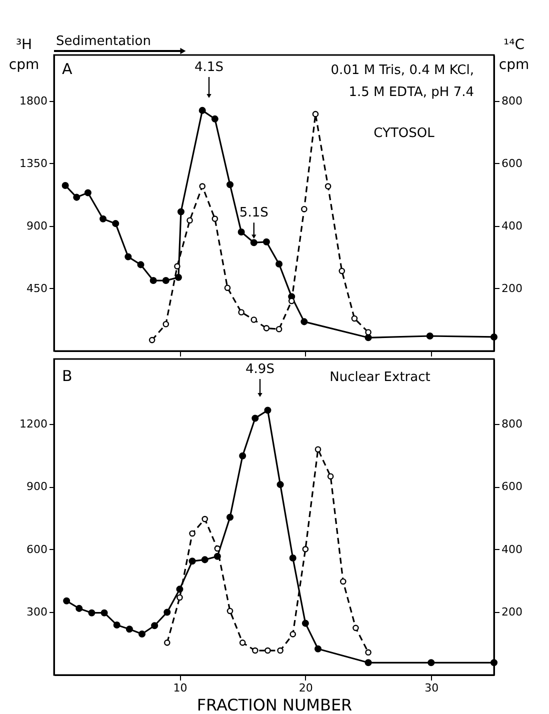  I want to click on text: Sedimentation, so click(103, 41).